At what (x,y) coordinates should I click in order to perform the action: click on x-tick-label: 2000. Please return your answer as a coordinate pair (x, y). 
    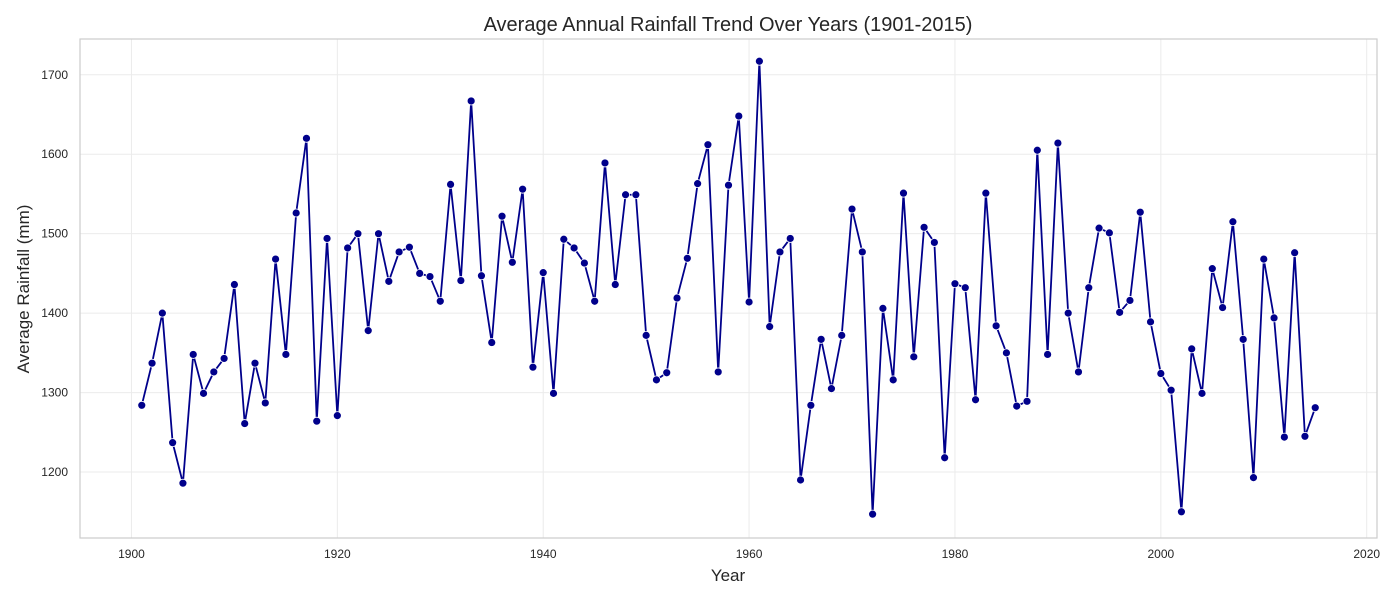
    Looking at the image, I should click on (1160, 554).